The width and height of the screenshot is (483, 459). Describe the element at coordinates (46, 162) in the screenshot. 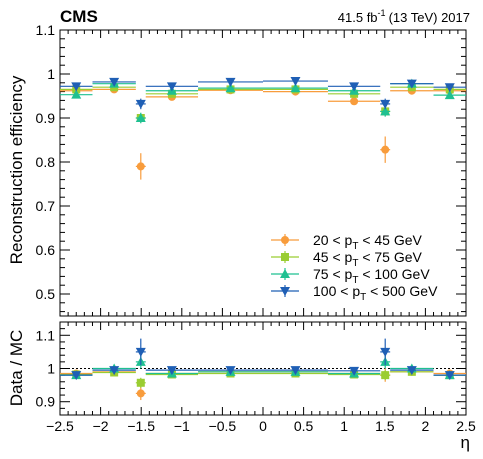

I see `top-y-tick-label: 0.8` at that location.